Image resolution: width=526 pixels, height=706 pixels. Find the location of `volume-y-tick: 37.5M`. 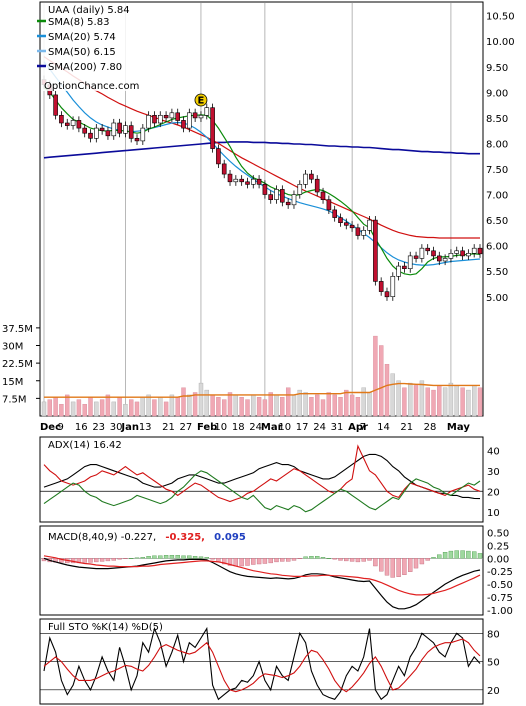

volume-y-tick: 37.5M is located at coordinates (17, 329).